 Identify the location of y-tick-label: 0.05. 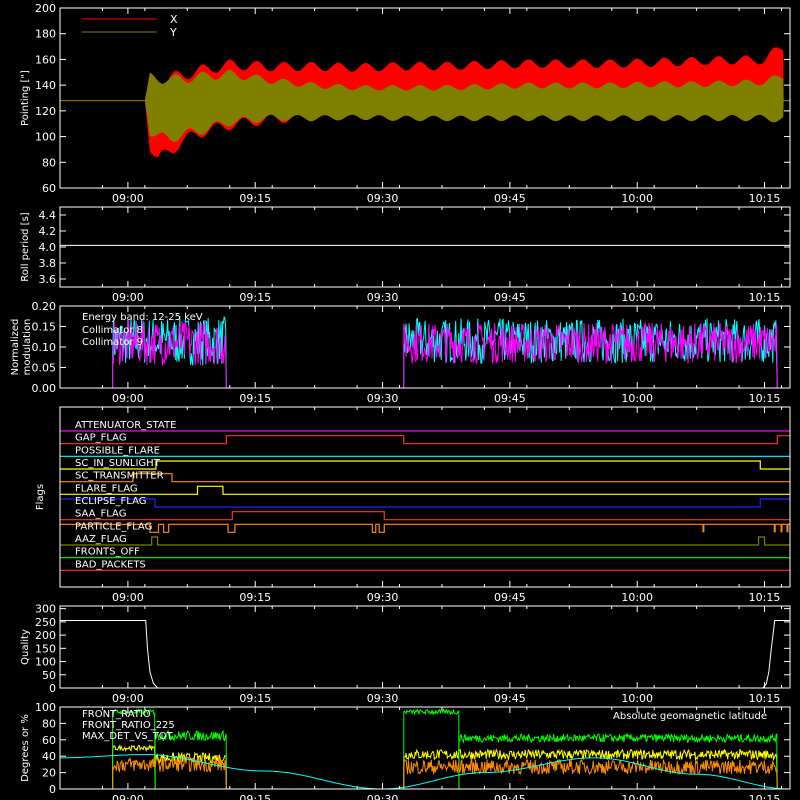
(44, 368).